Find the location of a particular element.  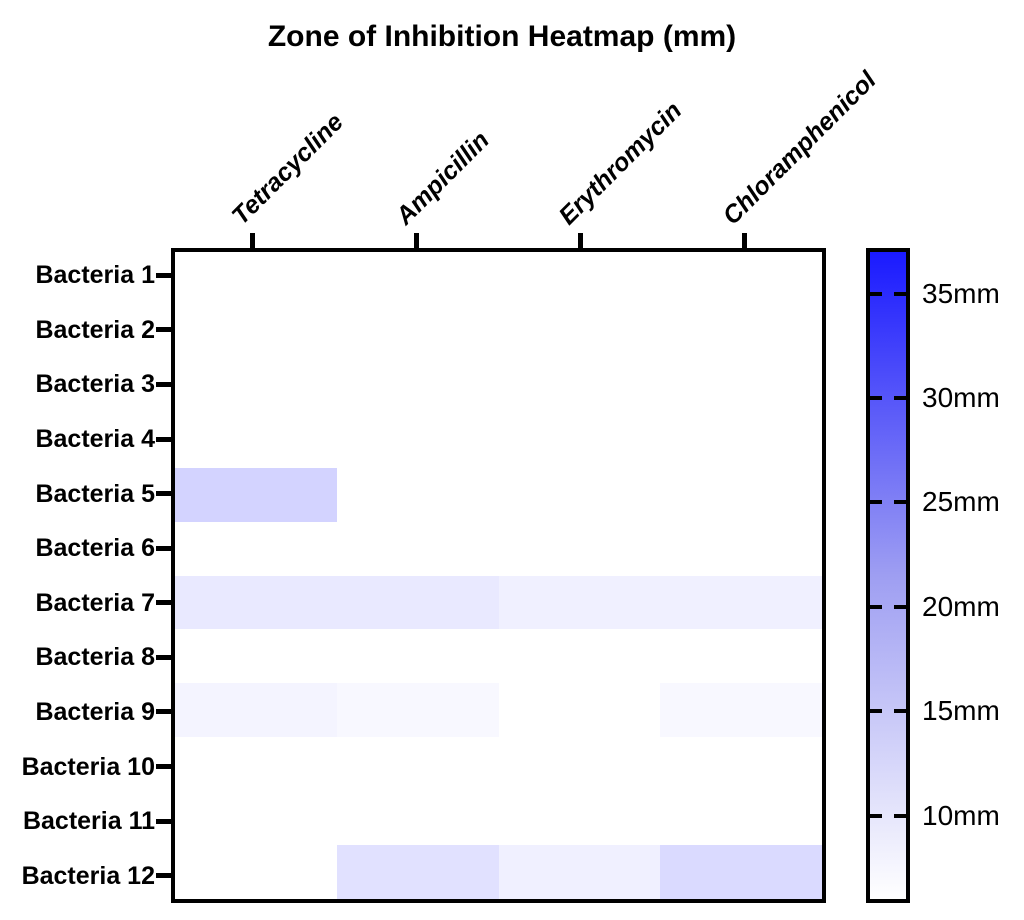

column-label: Ampicillin is located at coordinates (442, 178).